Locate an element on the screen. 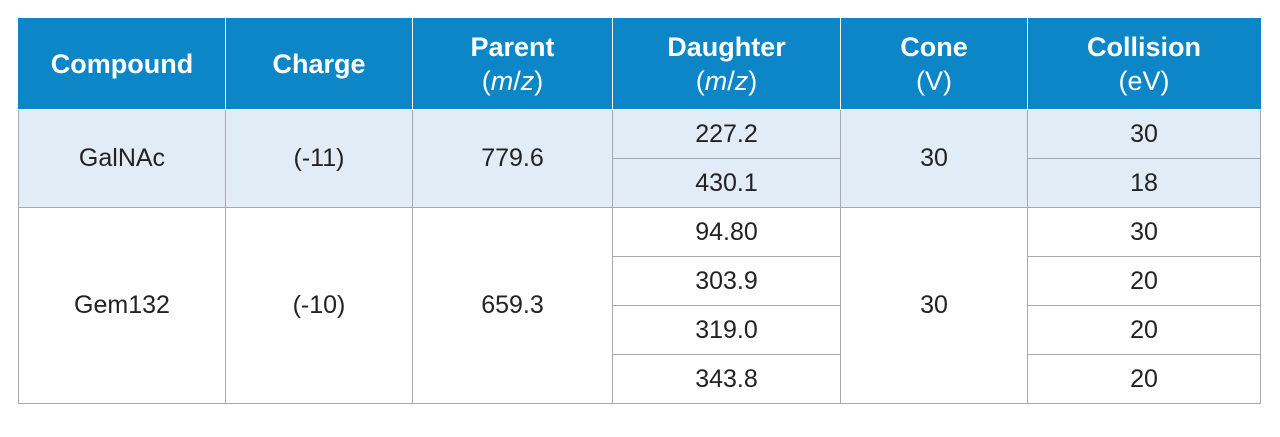 The width and height of the screenshot is (1280, 437). header-daughter: Daughter (m/z) is located at coordinates (726, 64).